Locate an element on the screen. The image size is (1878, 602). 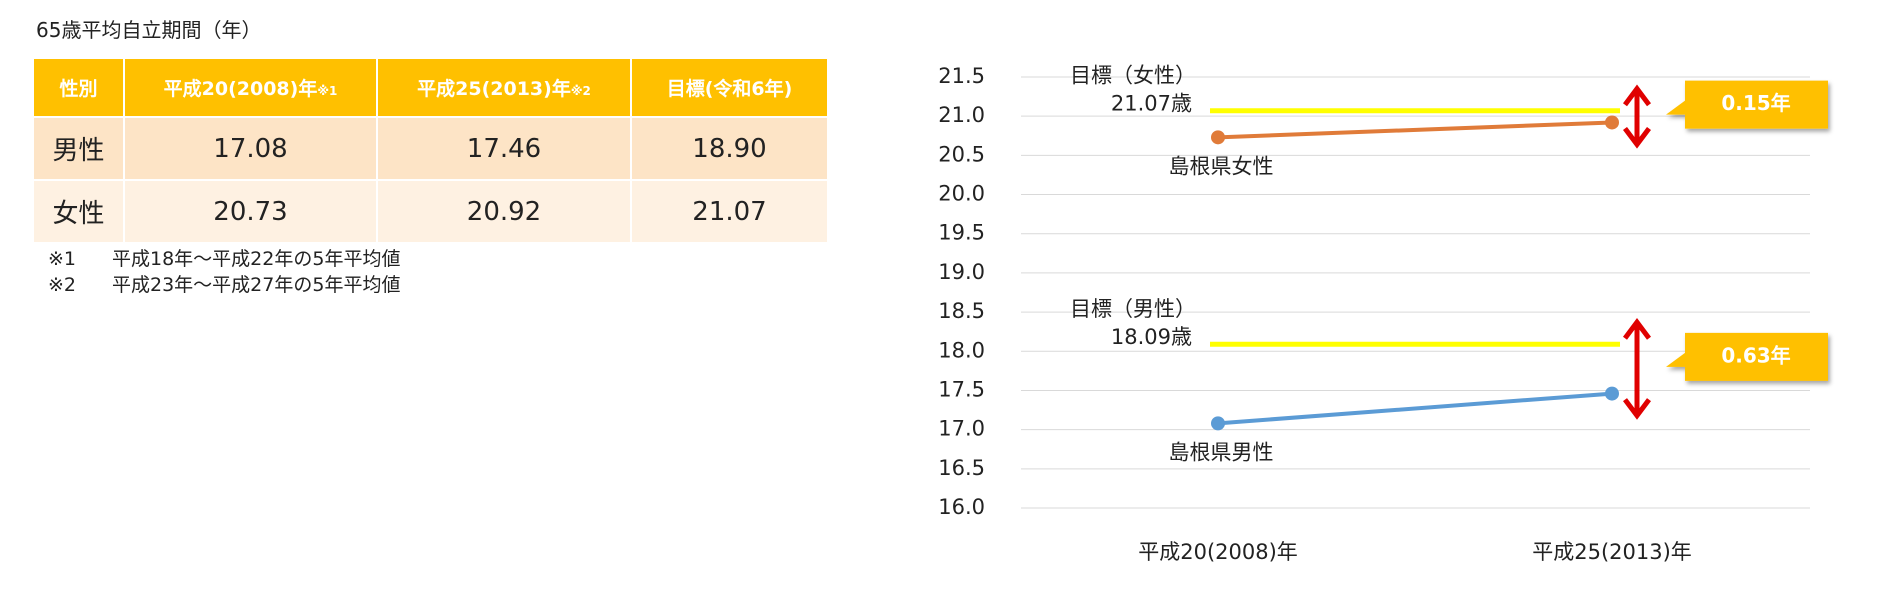
note: ※1 平成18年～平成22年の5年平均値 is located at coordinates (224, 259).